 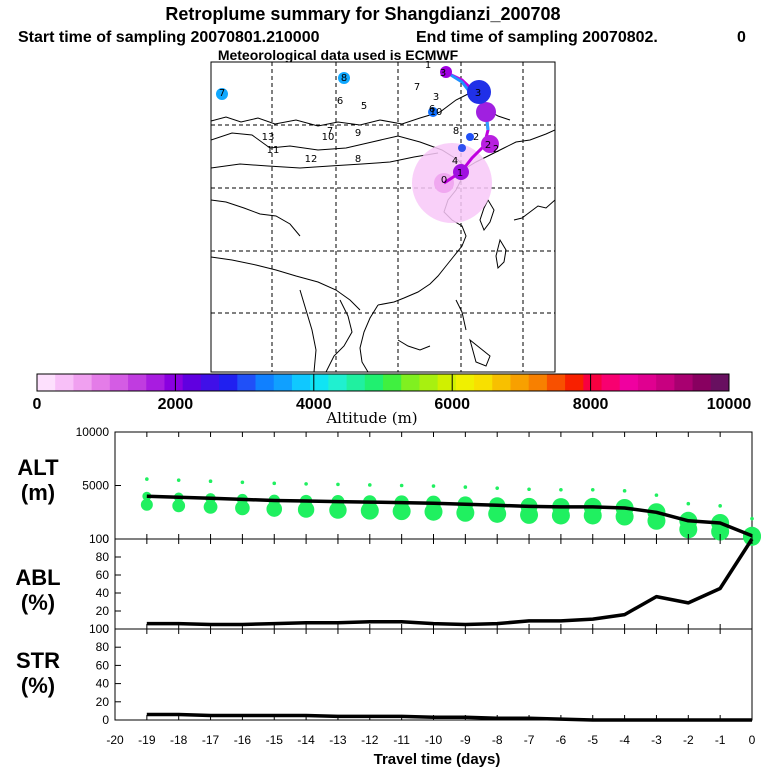 I want to click on x-tick-label: -20, so click(x=115, y=740).